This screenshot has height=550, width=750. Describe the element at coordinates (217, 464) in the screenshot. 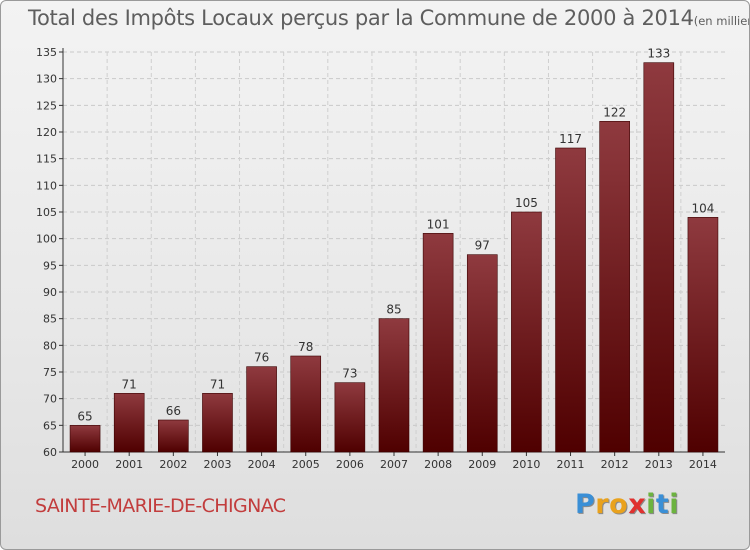

I see `x-tick-label: 2003` at that location.